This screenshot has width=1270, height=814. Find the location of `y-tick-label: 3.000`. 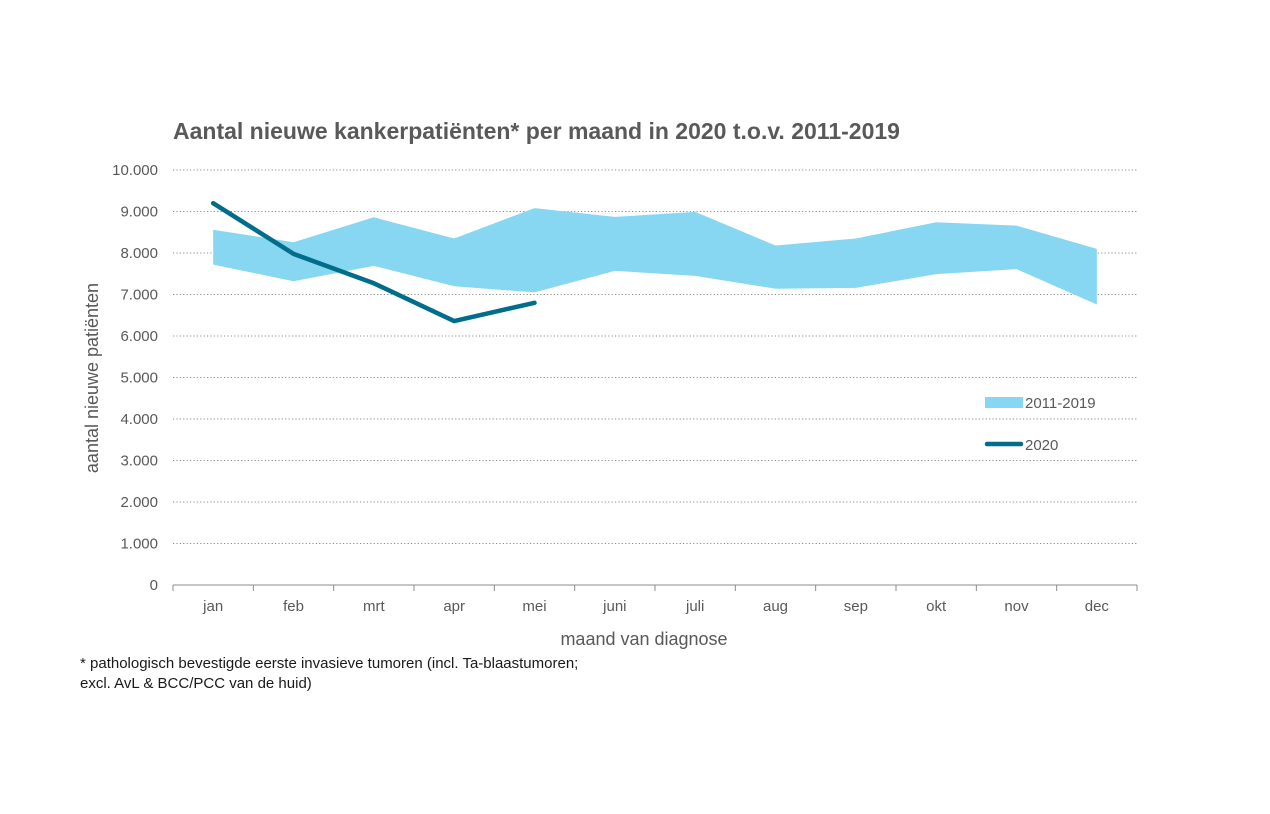

y-tick-label: 3.000 is located at coordinates (139, 461).